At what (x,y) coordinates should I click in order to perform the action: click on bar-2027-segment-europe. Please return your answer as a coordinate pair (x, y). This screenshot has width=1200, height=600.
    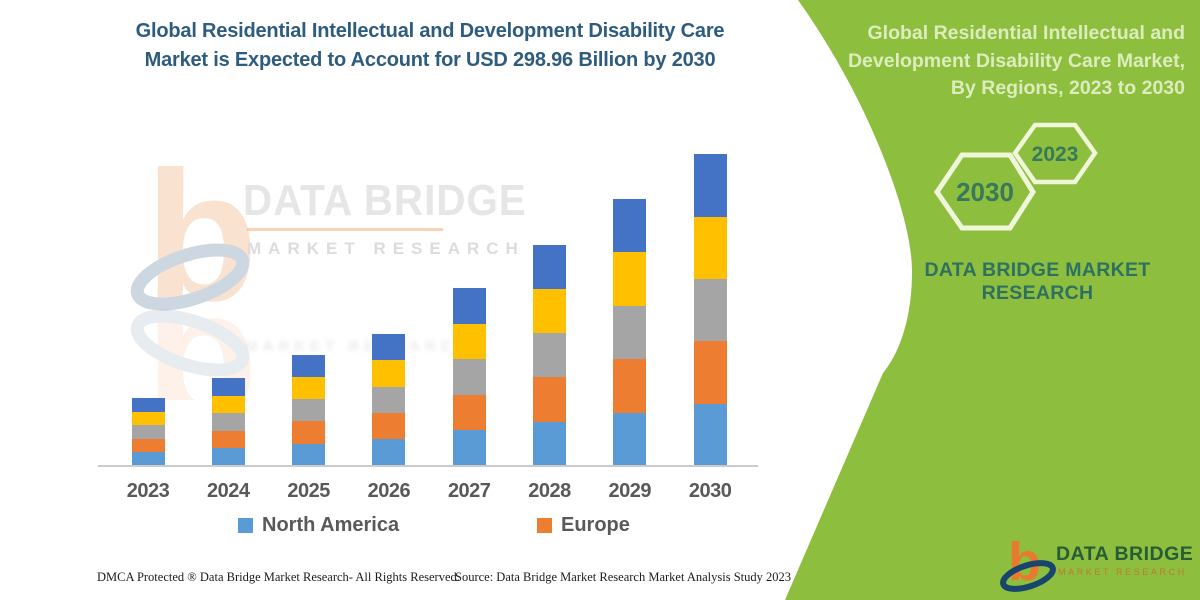
    Looking at the image, I should click on (469, 412).